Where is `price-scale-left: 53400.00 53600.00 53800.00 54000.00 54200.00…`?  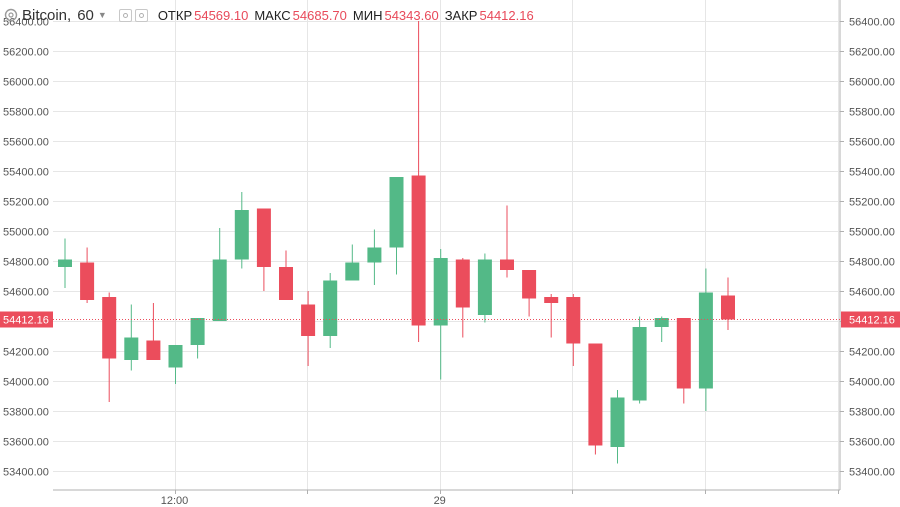 price-scale-left: 53400.00 53600.00 53800.00 54000.00 54200.00… is located at coordinates (26, 248).